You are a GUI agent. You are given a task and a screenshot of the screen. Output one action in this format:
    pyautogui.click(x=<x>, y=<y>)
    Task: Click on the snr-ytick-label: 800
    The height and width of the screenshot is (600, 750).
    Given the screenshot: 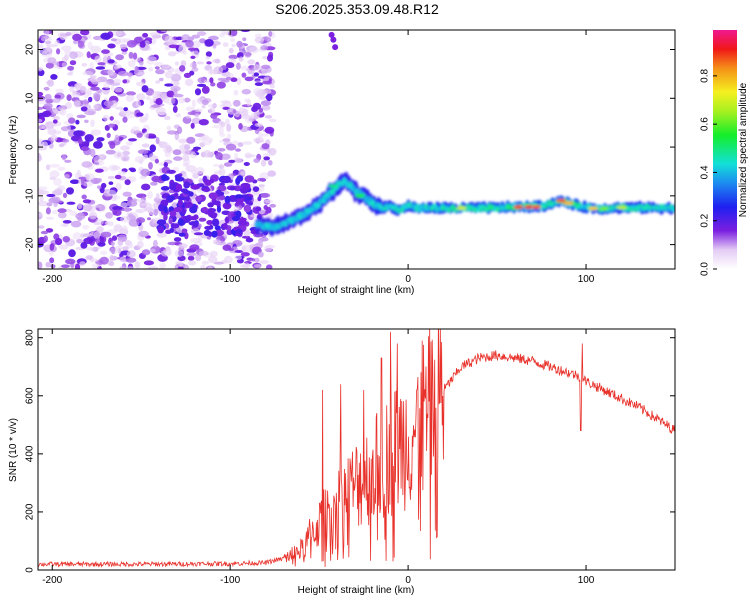 What is the action you would take?
    pyautogui.click(x=30, y=337)
    